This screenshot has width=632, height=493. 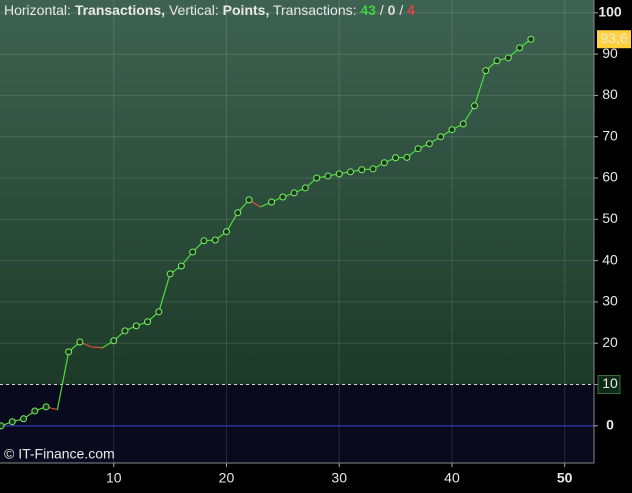 I want to click on y-tick-label: 100, so click(x=610, y=12).